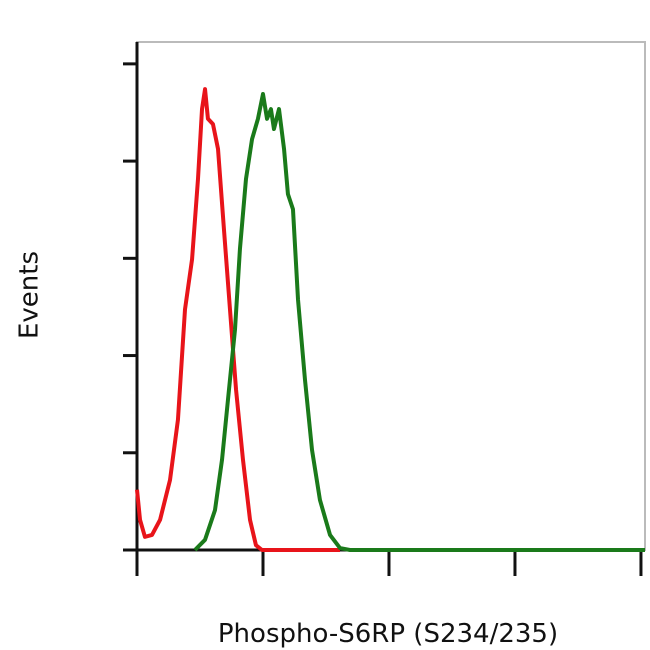 The height and width of the screenshot is (650, 650). Describe the element at coordinates (30, 295) in the screenshot. I see `y-axis-label: Events` at that location.